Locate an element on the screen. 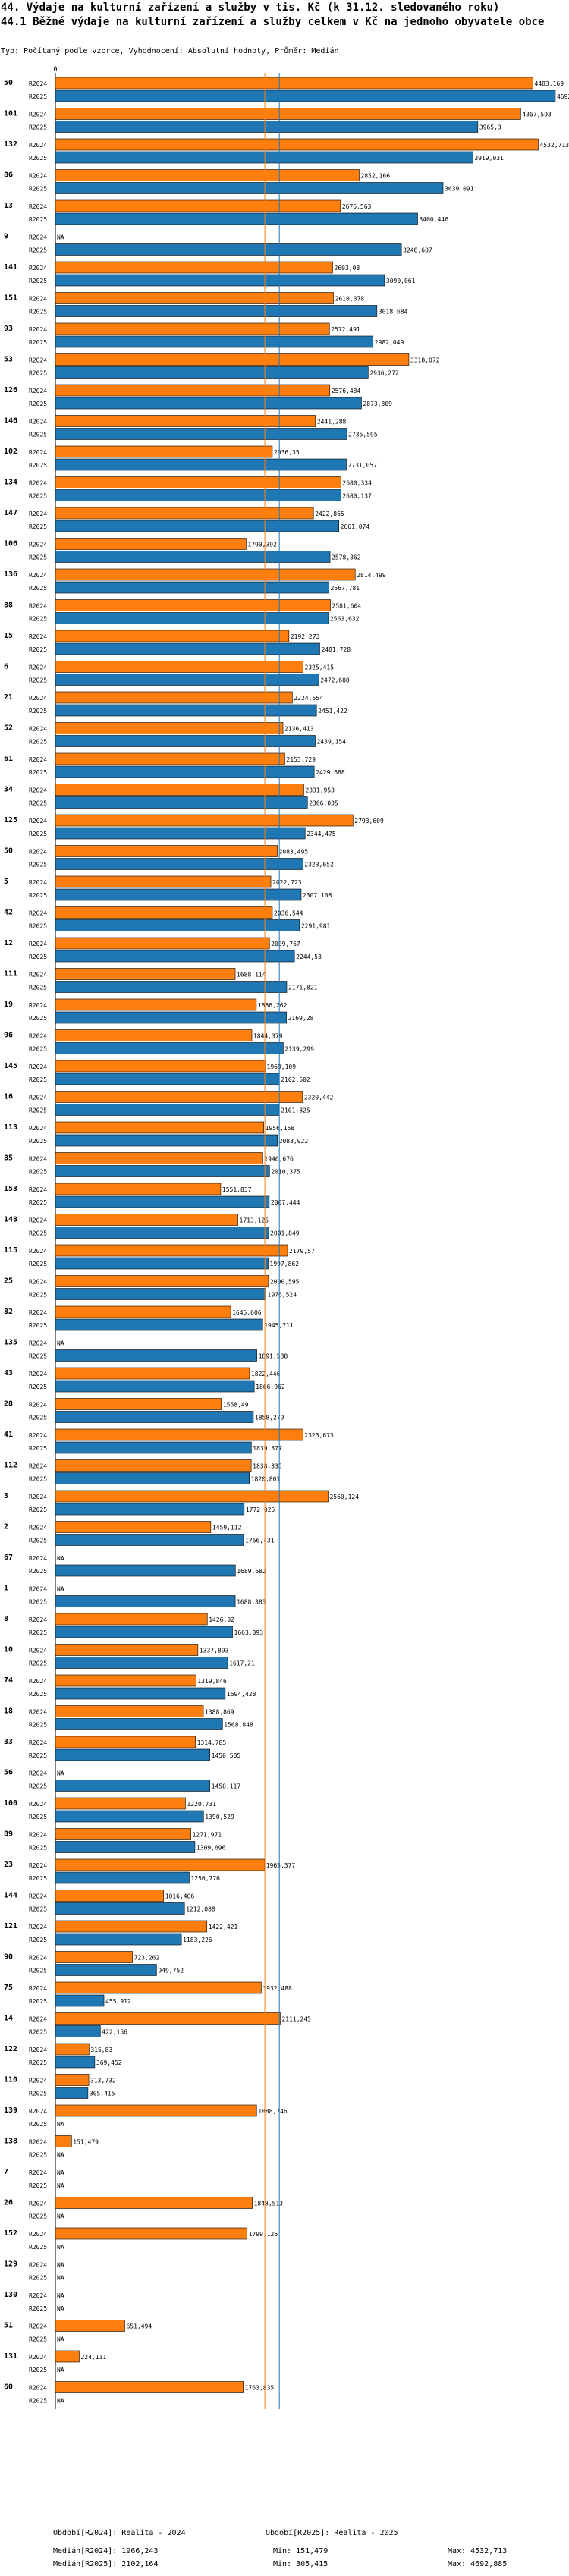 The width and height of the screenshot is (569, 2576). value-label-r2024: NA is located at coordinates (61, 1343).